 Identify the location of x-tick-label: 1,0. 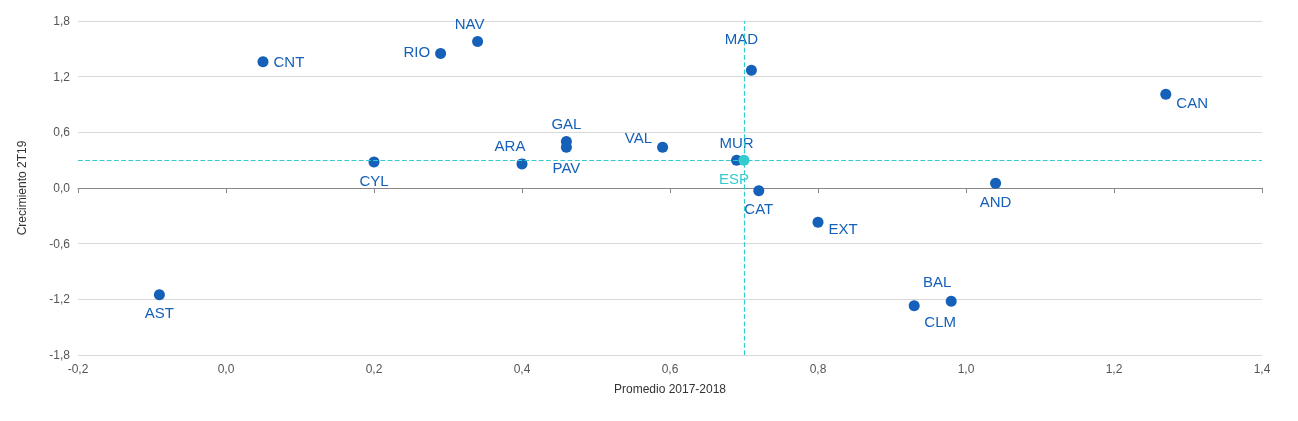
(966, 369).